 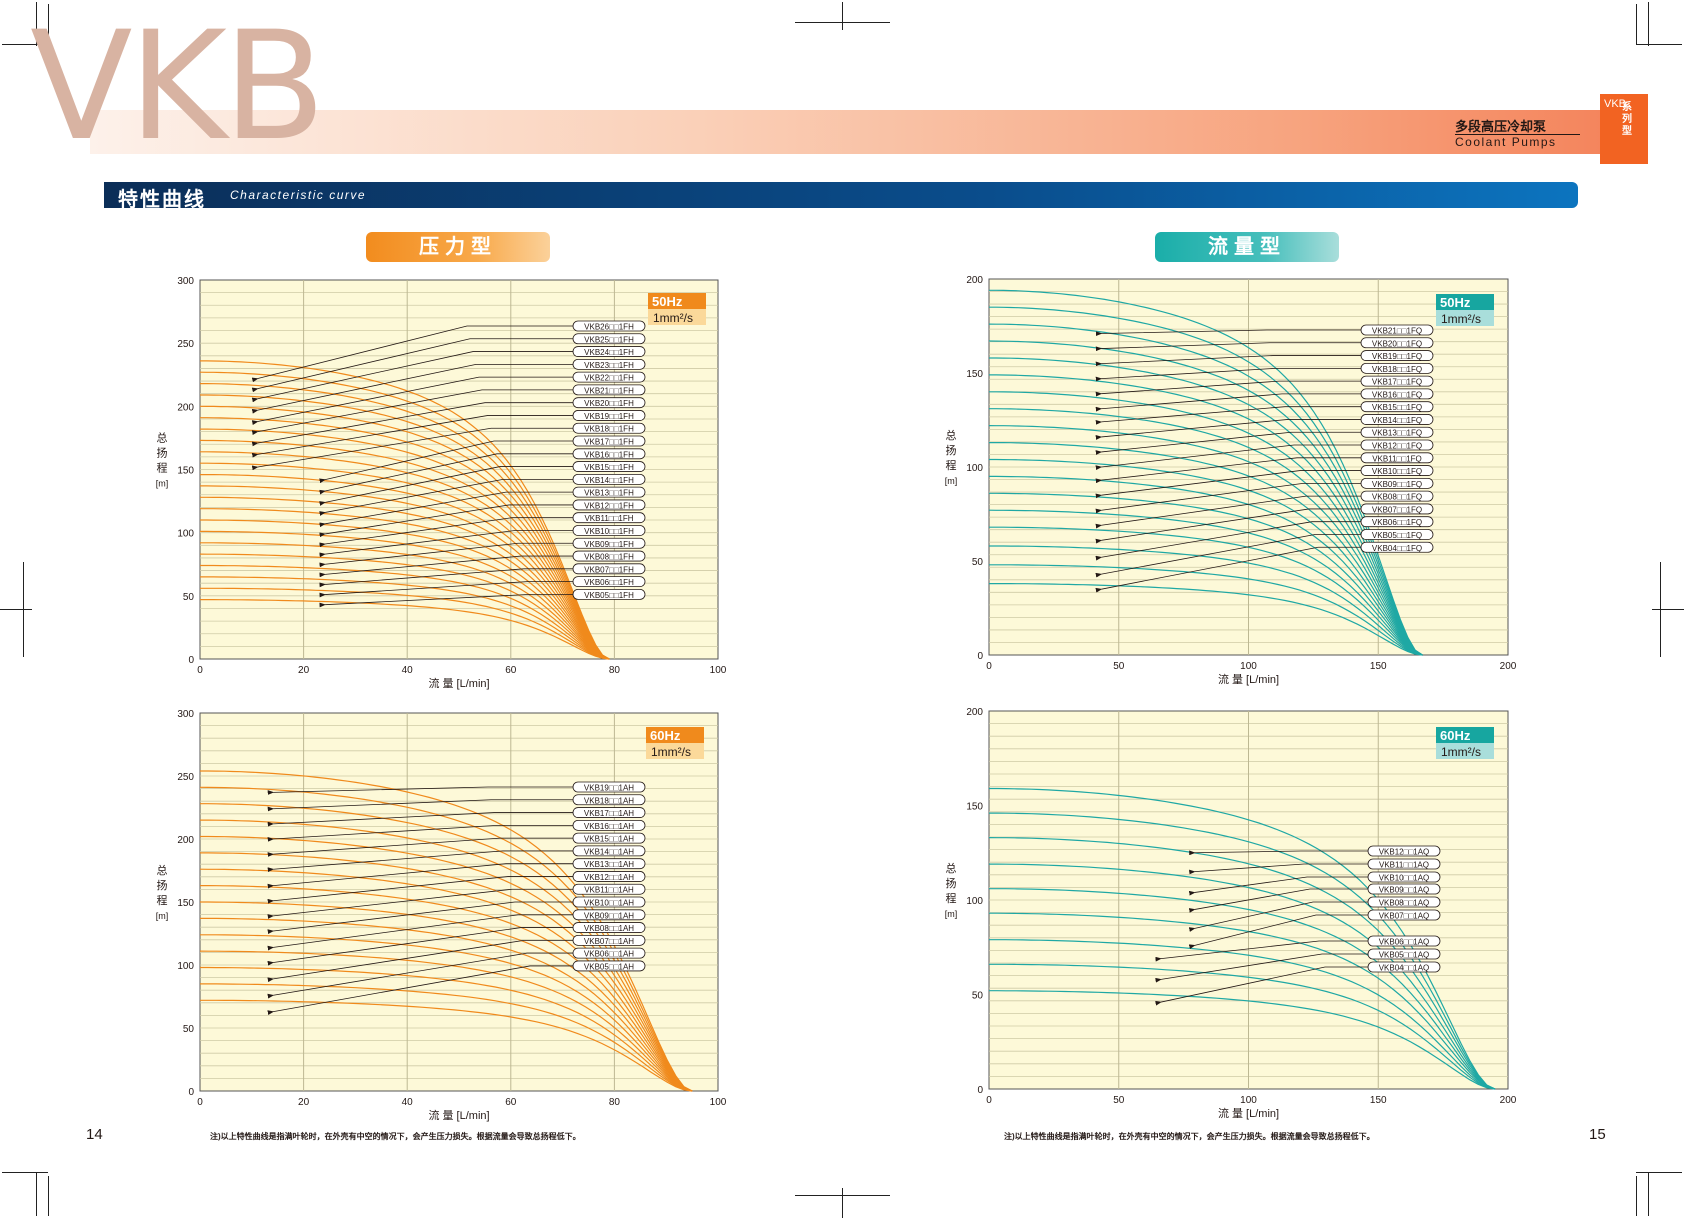 I want to click on series-label: VKB16□□1AH, so click(x=609, y=826).